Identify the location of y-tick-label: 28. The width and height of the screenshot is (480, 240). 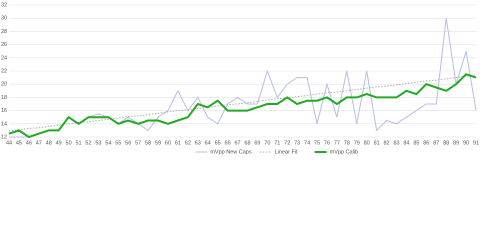
(4, 32).